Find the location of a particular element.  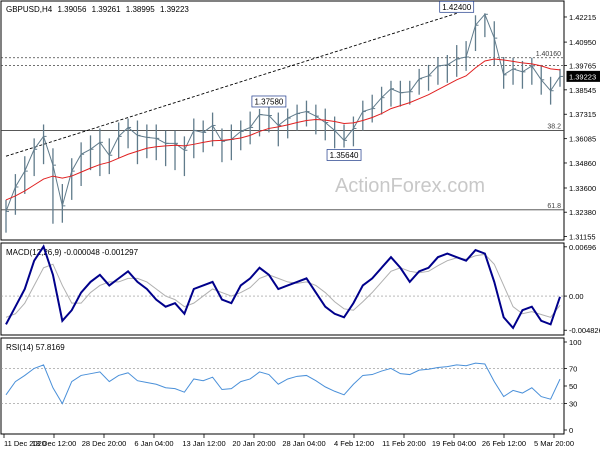

price-axis-label: 1.38545 is located at coordinates (582, 90).